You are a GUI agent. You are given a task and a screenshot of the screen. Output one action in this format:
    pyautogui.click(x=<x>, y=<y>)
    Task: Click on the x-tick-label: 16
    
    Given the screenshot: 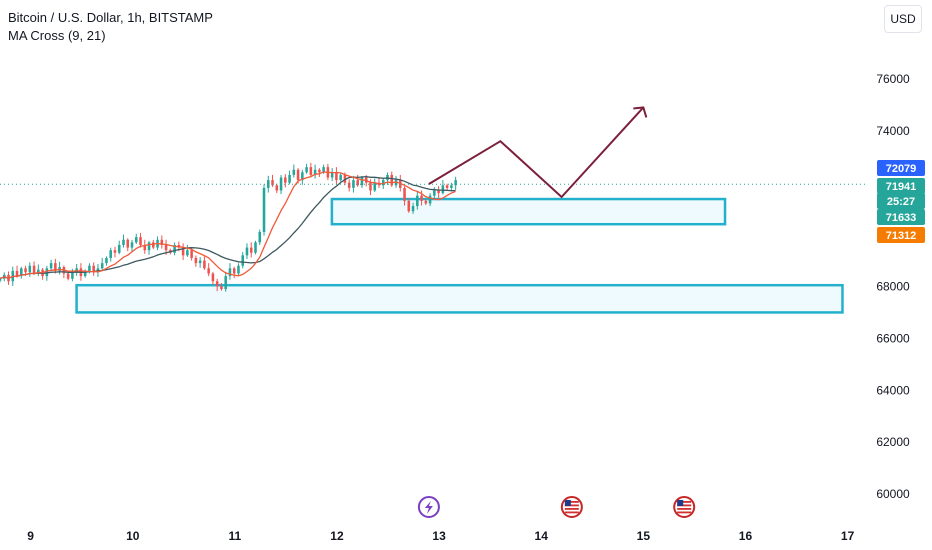 What is the action you would take?
    pyautogui.click(x=746, y=536)
    